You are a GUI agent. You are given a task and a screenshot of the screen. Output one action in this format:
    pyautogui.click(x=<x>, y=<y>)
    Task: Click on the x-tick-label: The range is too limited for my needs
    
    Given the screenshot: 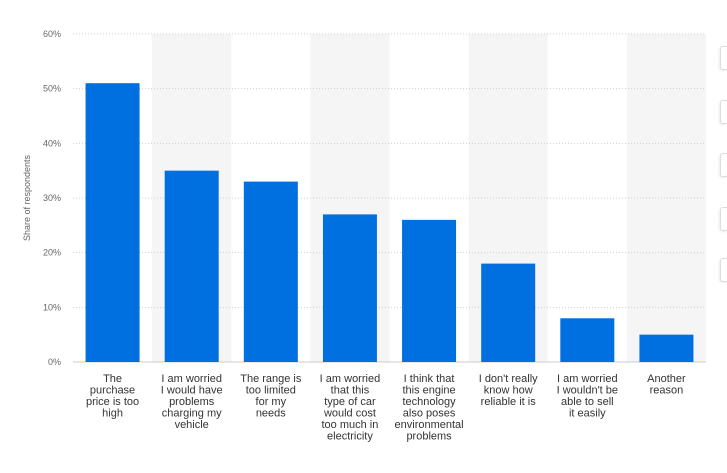 What is the action you would take?
    pyautogui.click(x=271, y=396)
    